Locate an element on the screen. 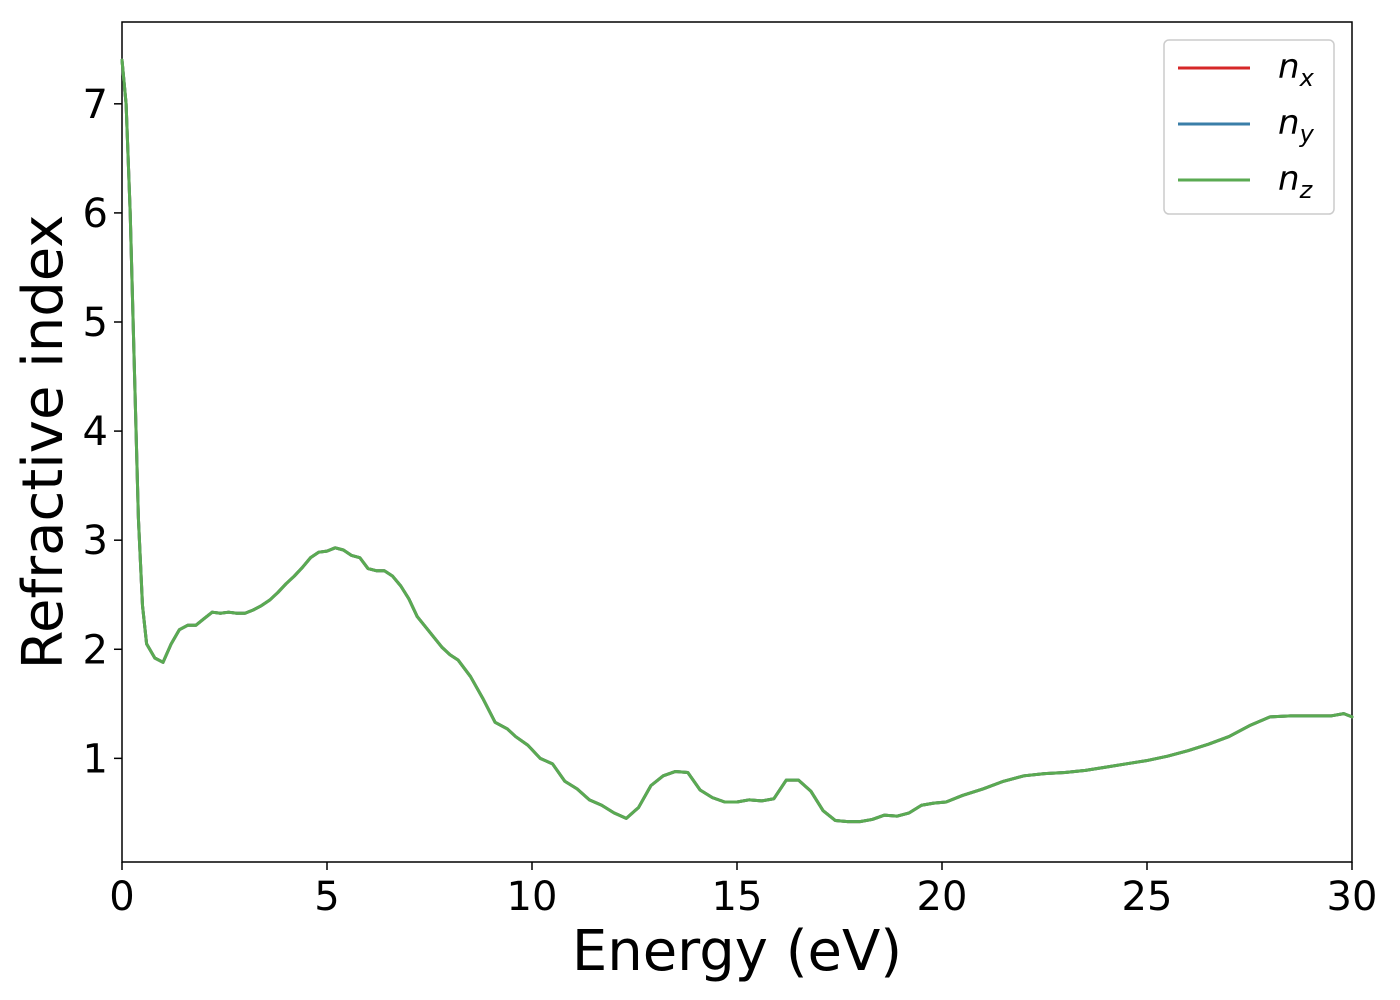  legend-box is located at coordinates (1249, 127).